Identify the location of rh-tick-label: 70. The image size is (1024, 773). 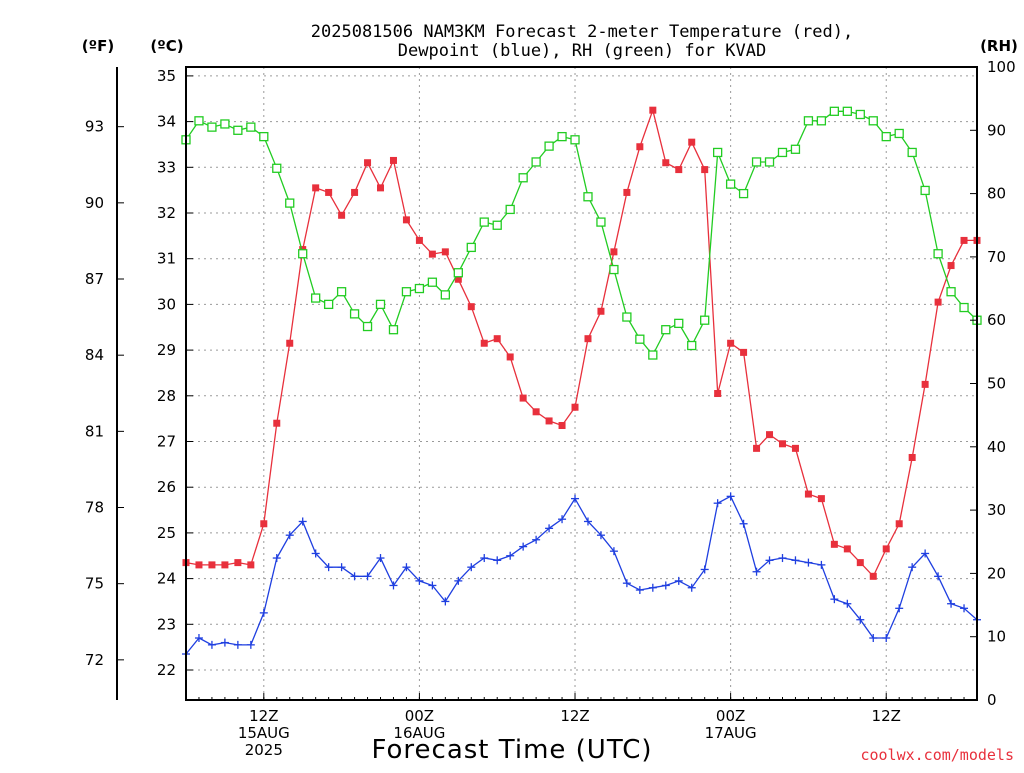
(996, 257).